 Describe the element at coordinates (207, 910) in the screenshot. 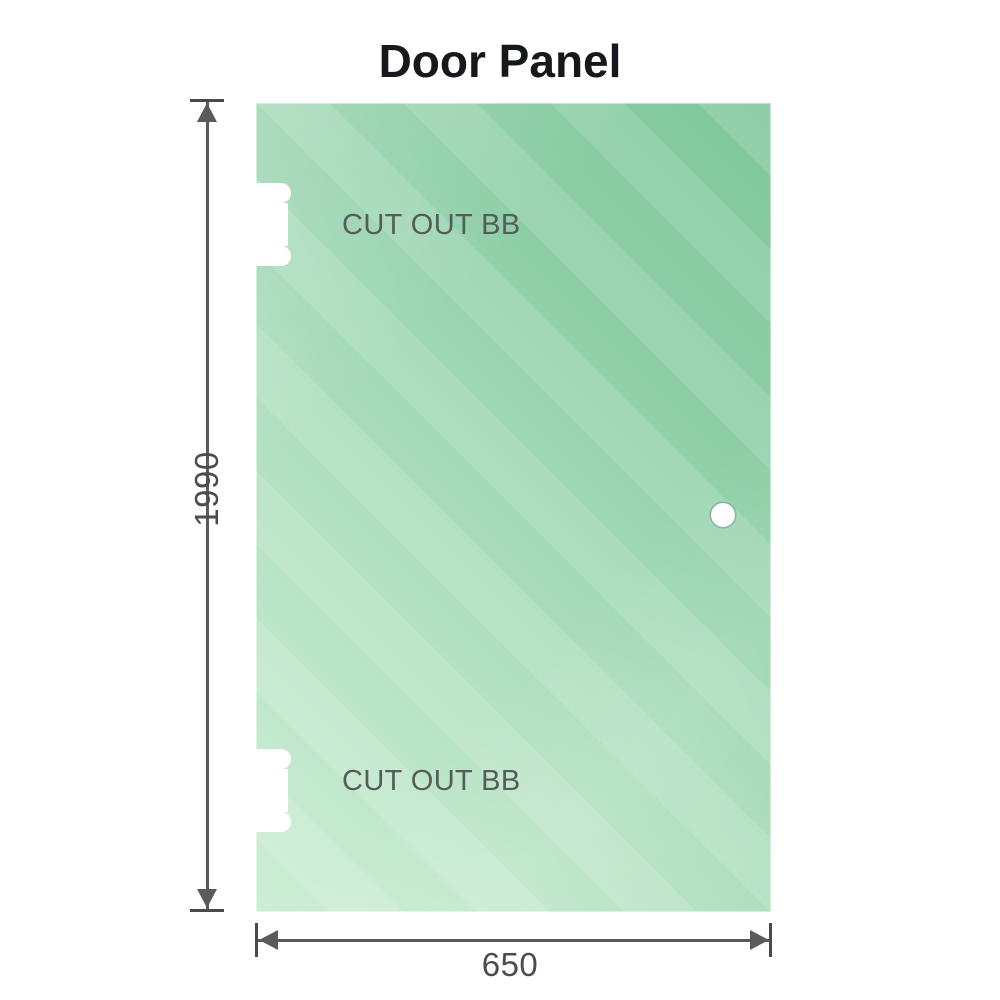

I see `height-extension-tick-bottom` at that location.